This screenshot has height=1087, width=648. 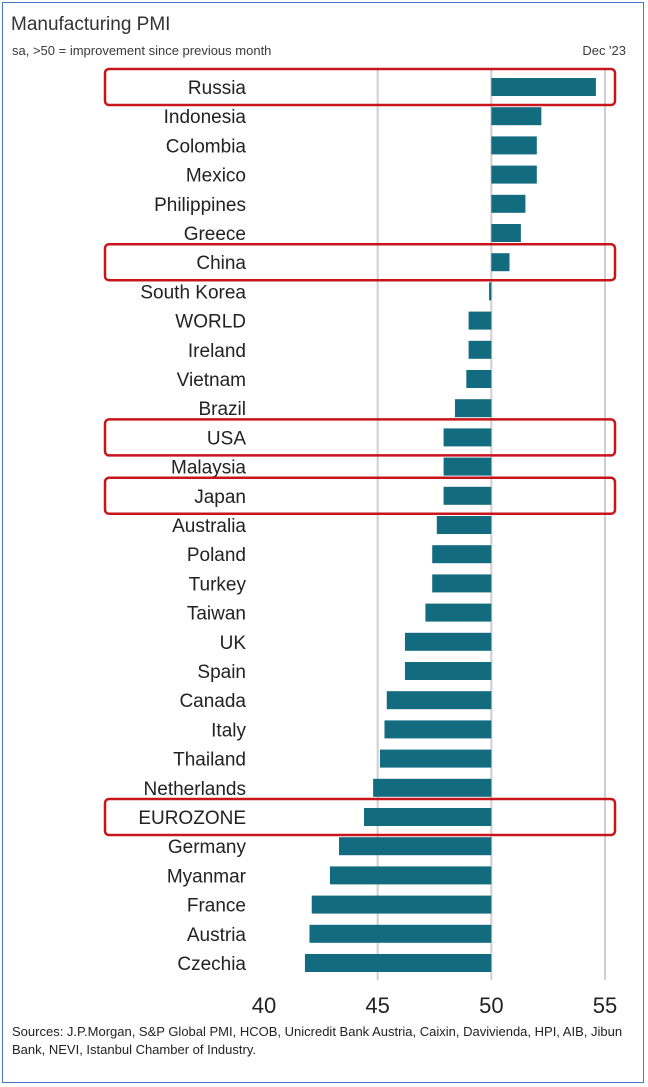 I want to click on category-label: Greece, so click(x=215, y=234).